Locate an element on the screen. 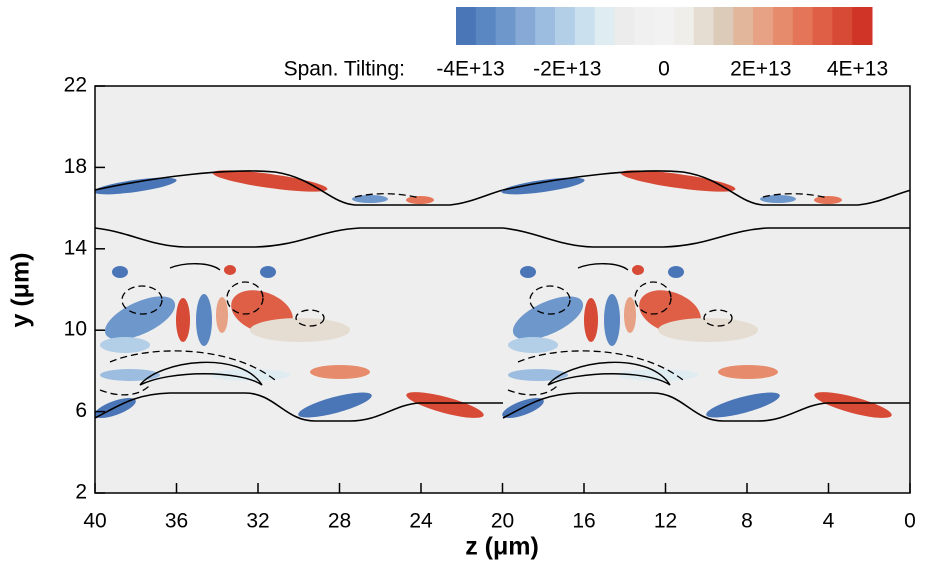 This screenshot has height=569, width=930. y-tick-label: 2 is located at coordinates (81, 492).